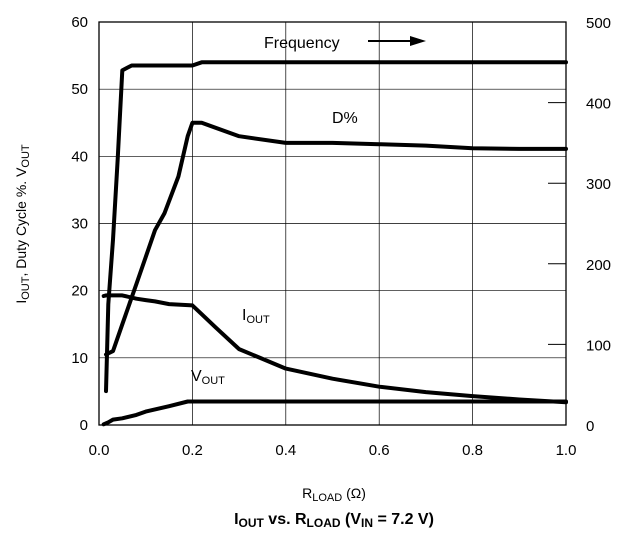  I want to click on y-axis-title-p2: , Duty Cycle %. V, so click(21, 222).